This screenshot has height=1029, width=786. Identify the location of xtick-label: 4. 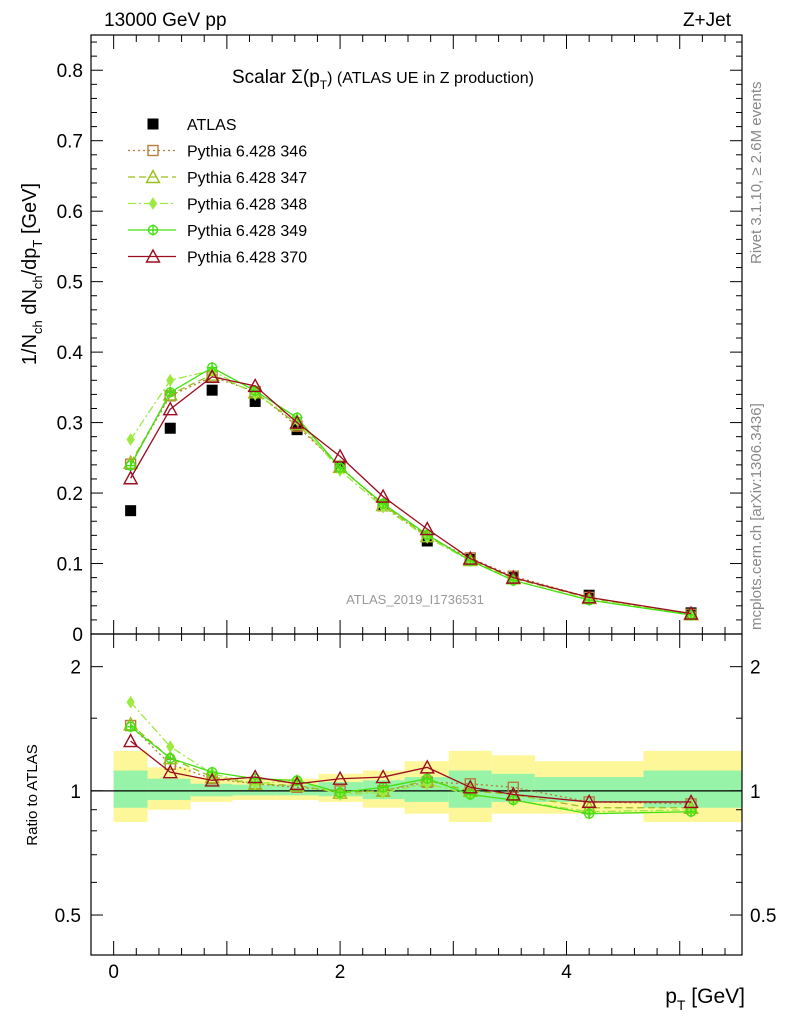
(566, 972).